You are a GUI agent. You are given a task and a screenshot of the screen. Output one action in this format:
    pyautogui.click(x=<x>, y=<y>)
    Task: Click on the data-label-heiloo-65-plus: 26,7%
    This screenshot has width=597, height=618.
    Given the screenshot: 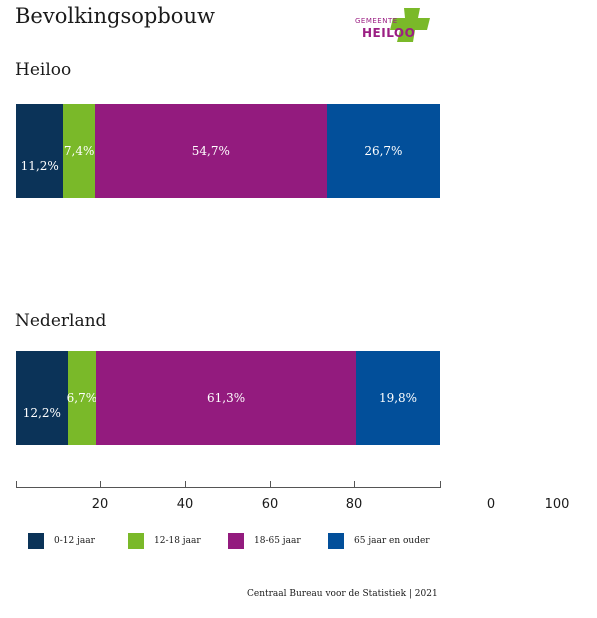 What is the action you would take?
    pyautogui.click(x=383, y=151)
    